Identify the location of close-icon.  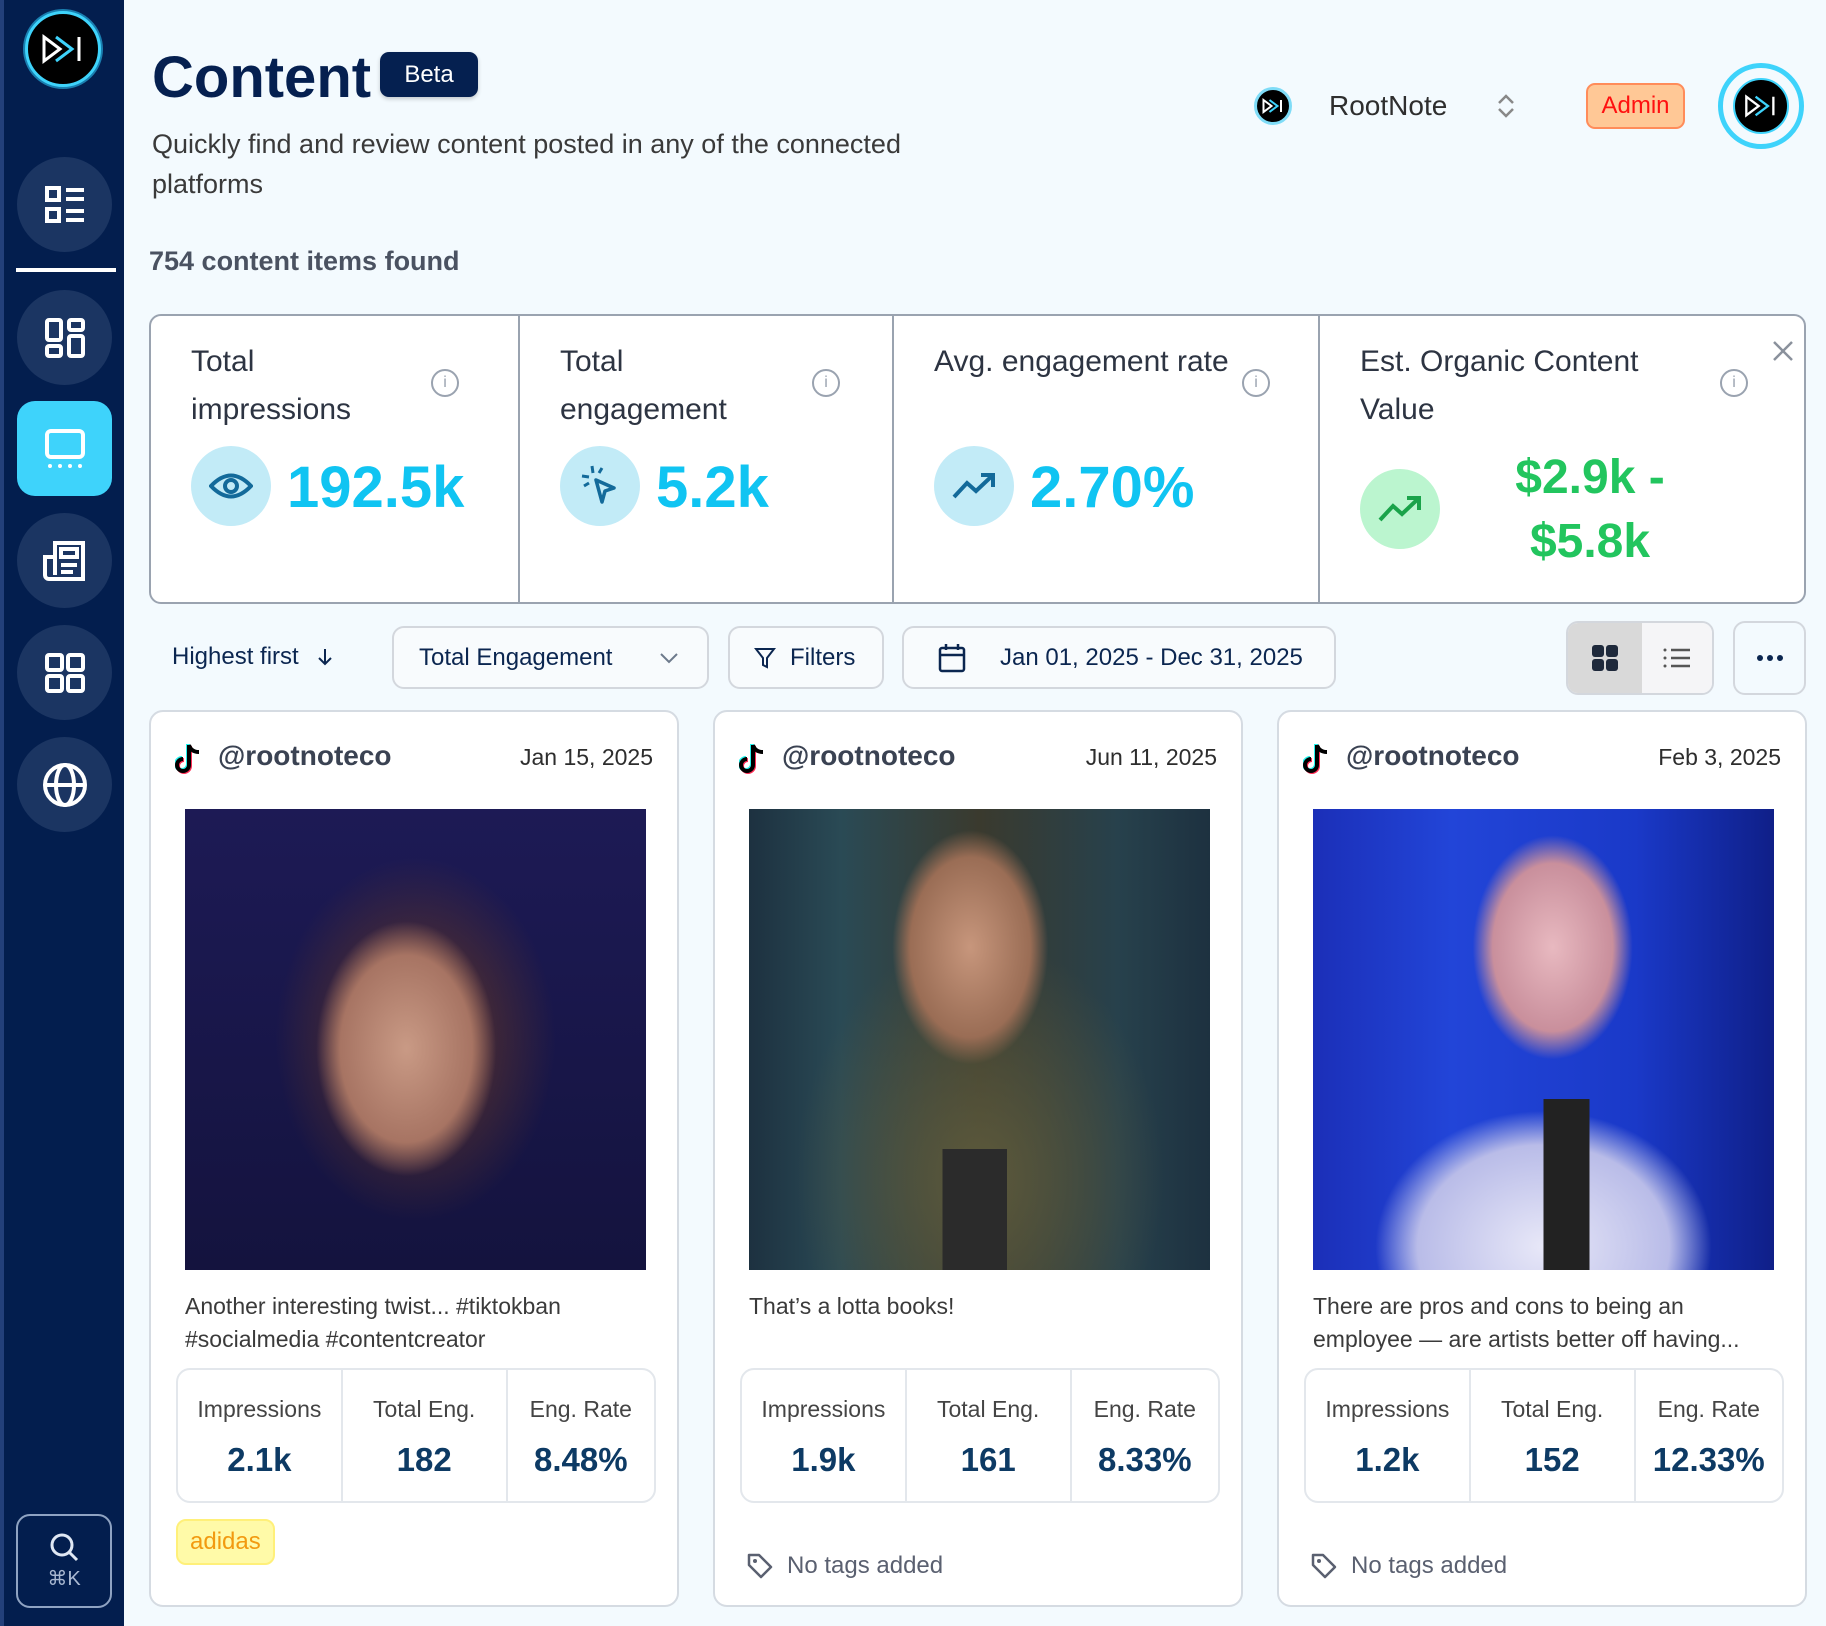
(1783, 351).